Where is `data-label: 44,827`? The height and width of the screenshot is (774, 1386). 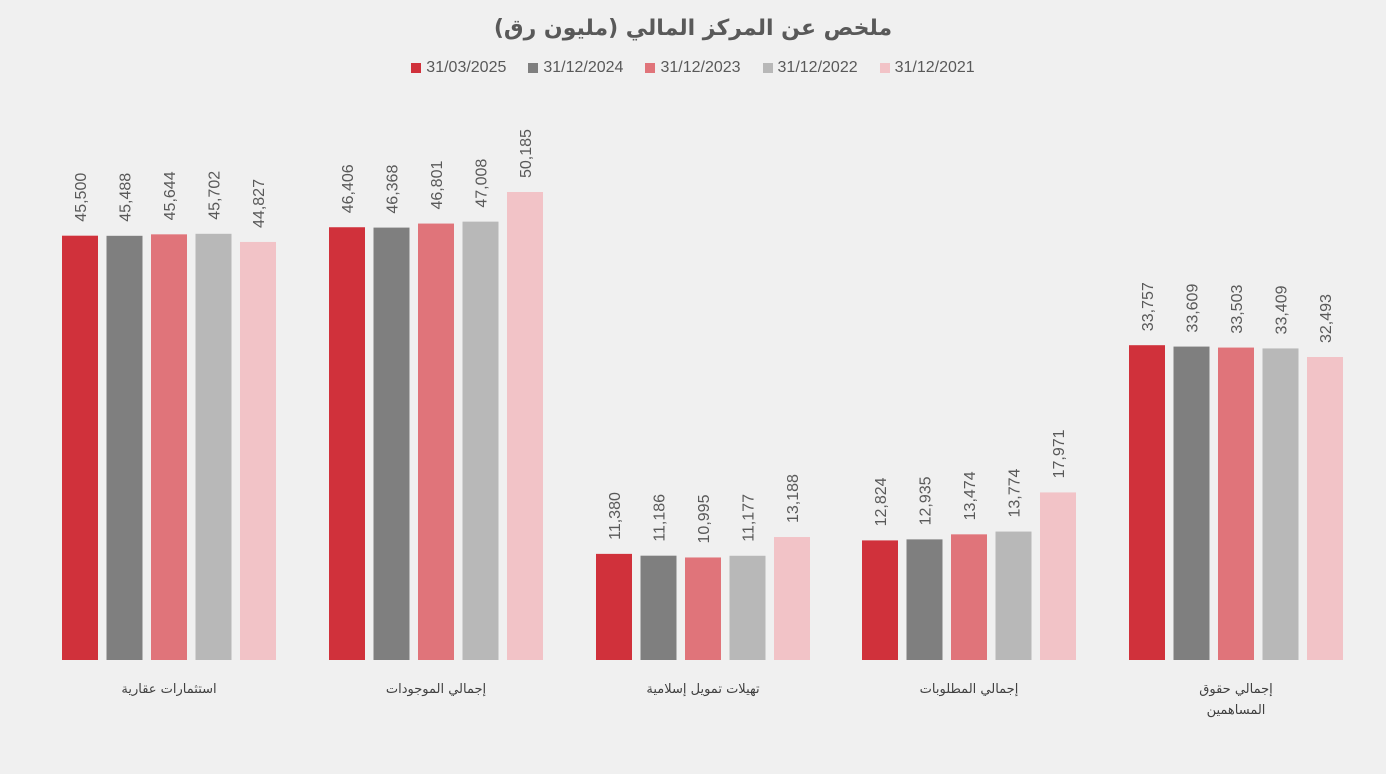
data-label: 44,827 is located at coordinates (259, 203).